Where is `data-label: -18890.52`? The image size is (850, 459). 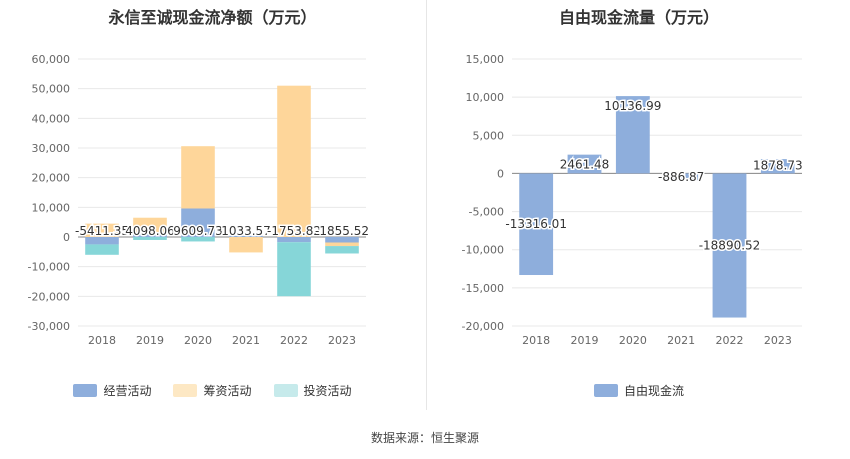 data-label: -18890.52 is located at coordinates (730, 245).